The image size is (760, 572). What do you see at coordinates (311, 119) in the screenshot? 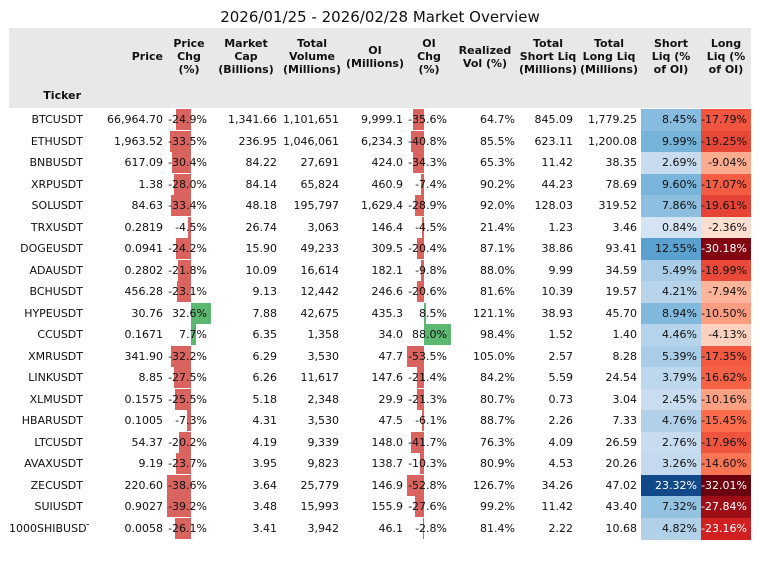
I see `cell-total-volume-millions: 1,101,651` at bounding box center [311, 119].